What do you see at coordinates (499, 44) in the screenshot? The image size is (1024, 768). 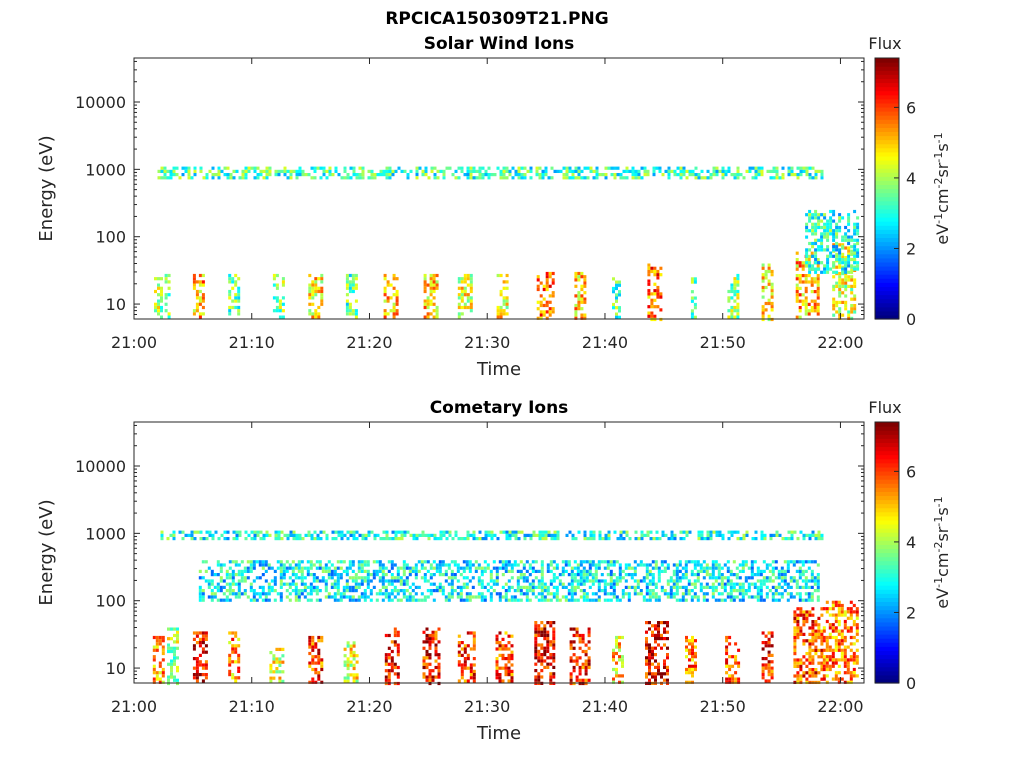 I see `panel-title: Solar Wind Ions` at bounding box center [499, 44].